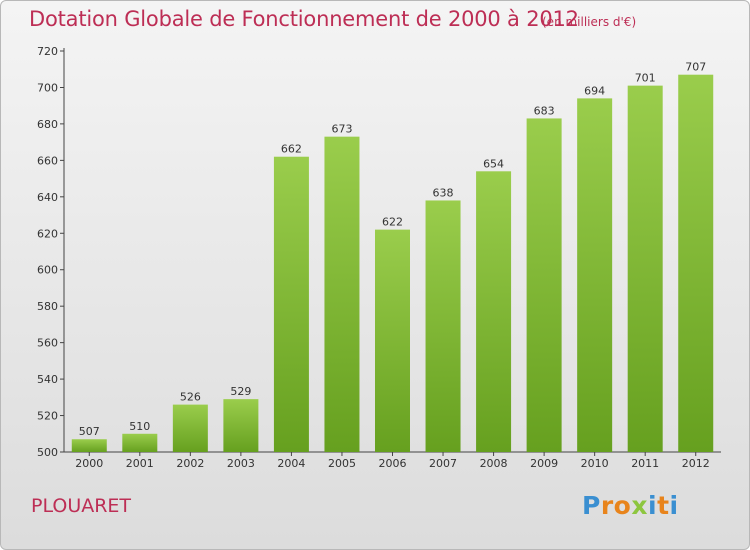 The image size is (750, 550). Describe the element at coordinates (47, 343) in the screenshot. I see `y-tick-label: 560` at that location.